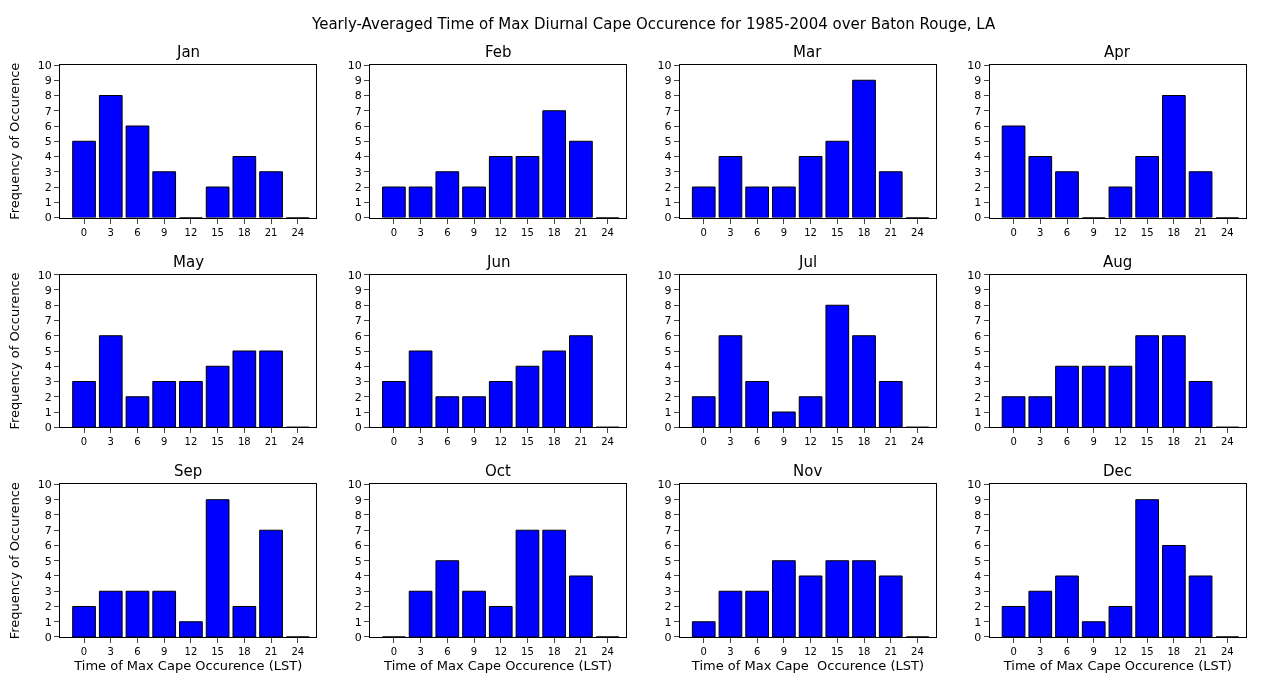 This screenshot has height=687, width=1261. I want to click on chart-title: May, so click(189, 262).